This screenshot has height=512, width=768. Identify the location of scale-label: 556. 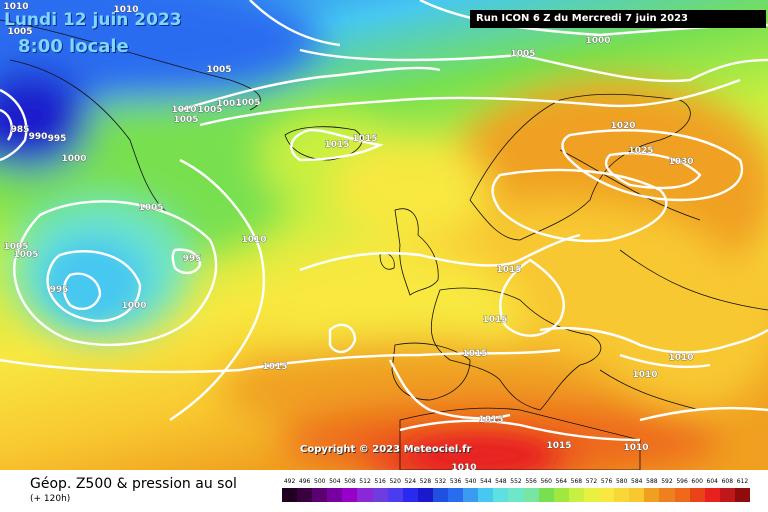
(531, 481).